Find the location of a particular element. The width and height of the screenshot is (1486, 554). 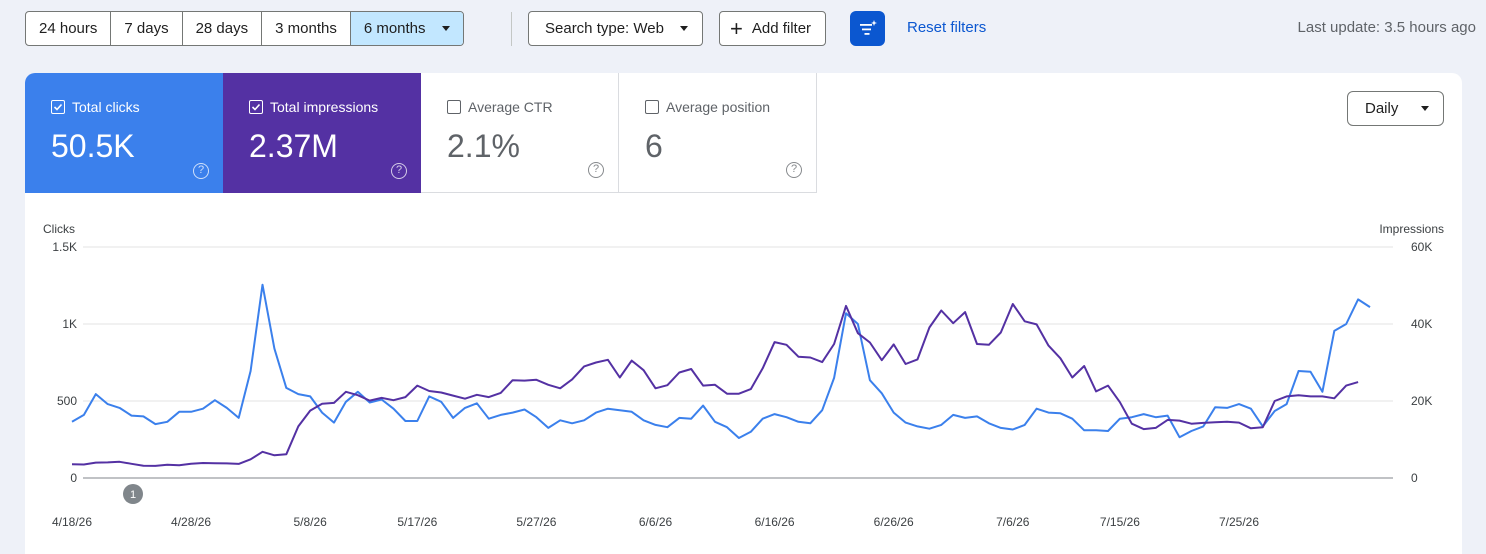

y-right-tick-label: 20K is located at coordinates (1421, 401).